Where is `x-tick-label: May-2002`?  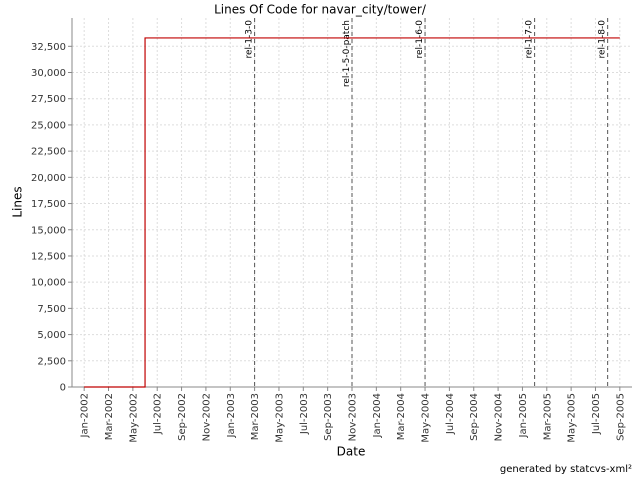
x-tick-label: May-2002 is located at coordinates (133, 418).